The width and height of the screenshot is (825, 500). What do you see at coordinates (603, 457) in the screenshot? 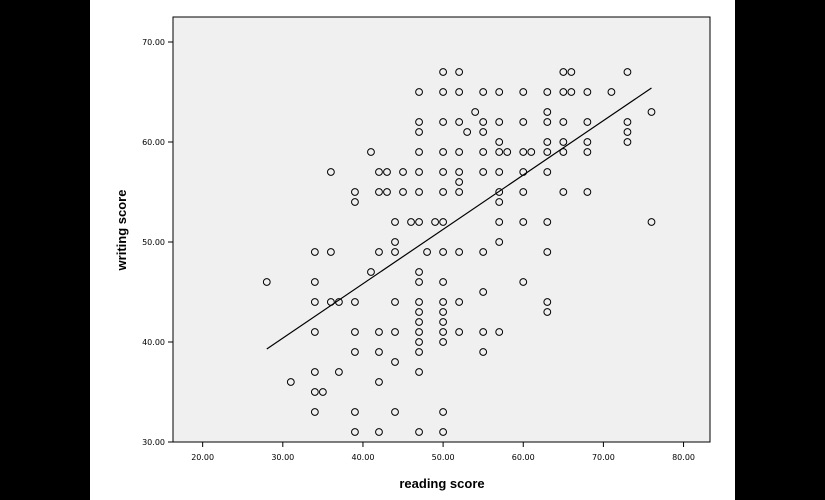
I see `x-tick-label: 70.00` at bounding box center [603, 457].